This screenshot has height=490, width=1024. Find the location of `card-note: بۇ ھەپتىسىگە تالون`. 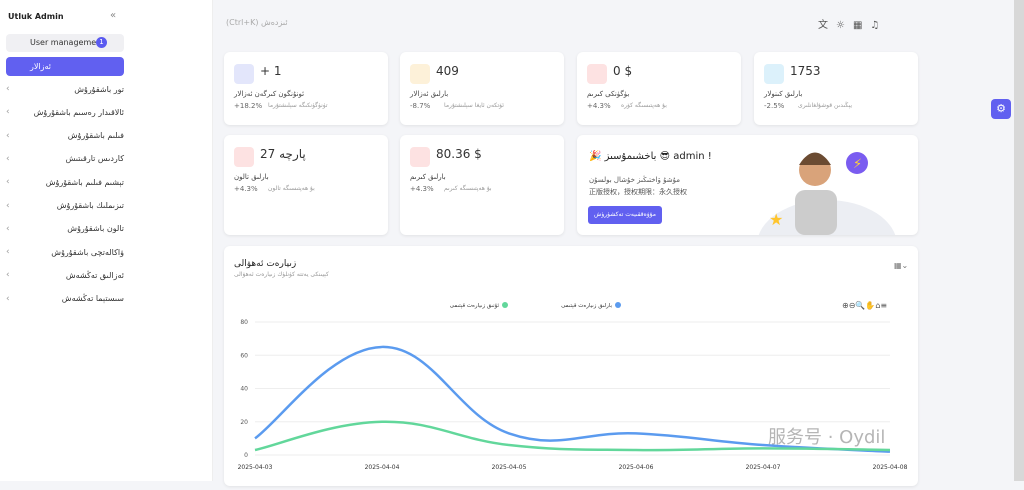

card-note: بۇ ھەپتىسىگە تالون is located at coordinates (291, 188).